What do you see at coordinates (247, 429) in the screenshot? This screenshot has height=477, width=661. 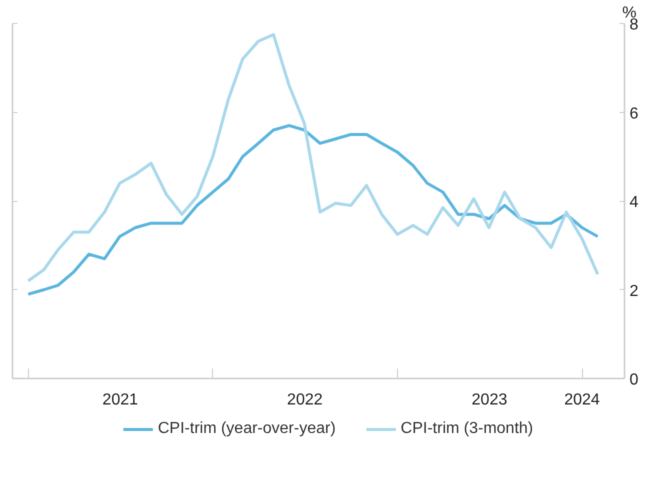 I see `legend-label: CPI-trim (year-over-year)` at bounding box center [247, 429].